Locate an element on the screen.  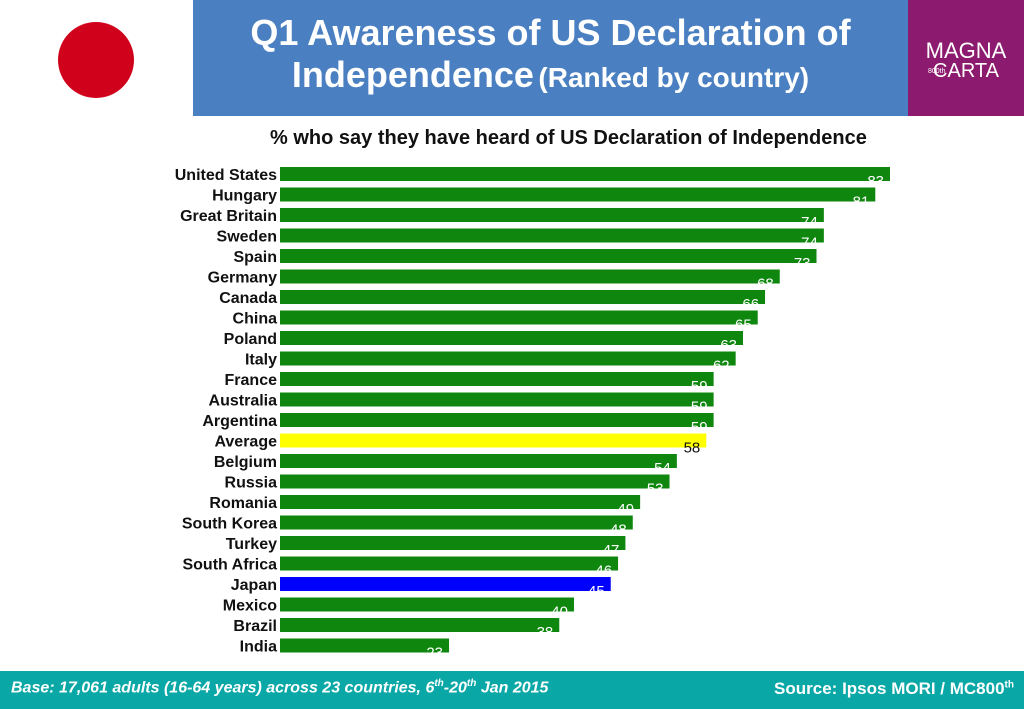
bar-south-africa is located at coordinates (449, 563).